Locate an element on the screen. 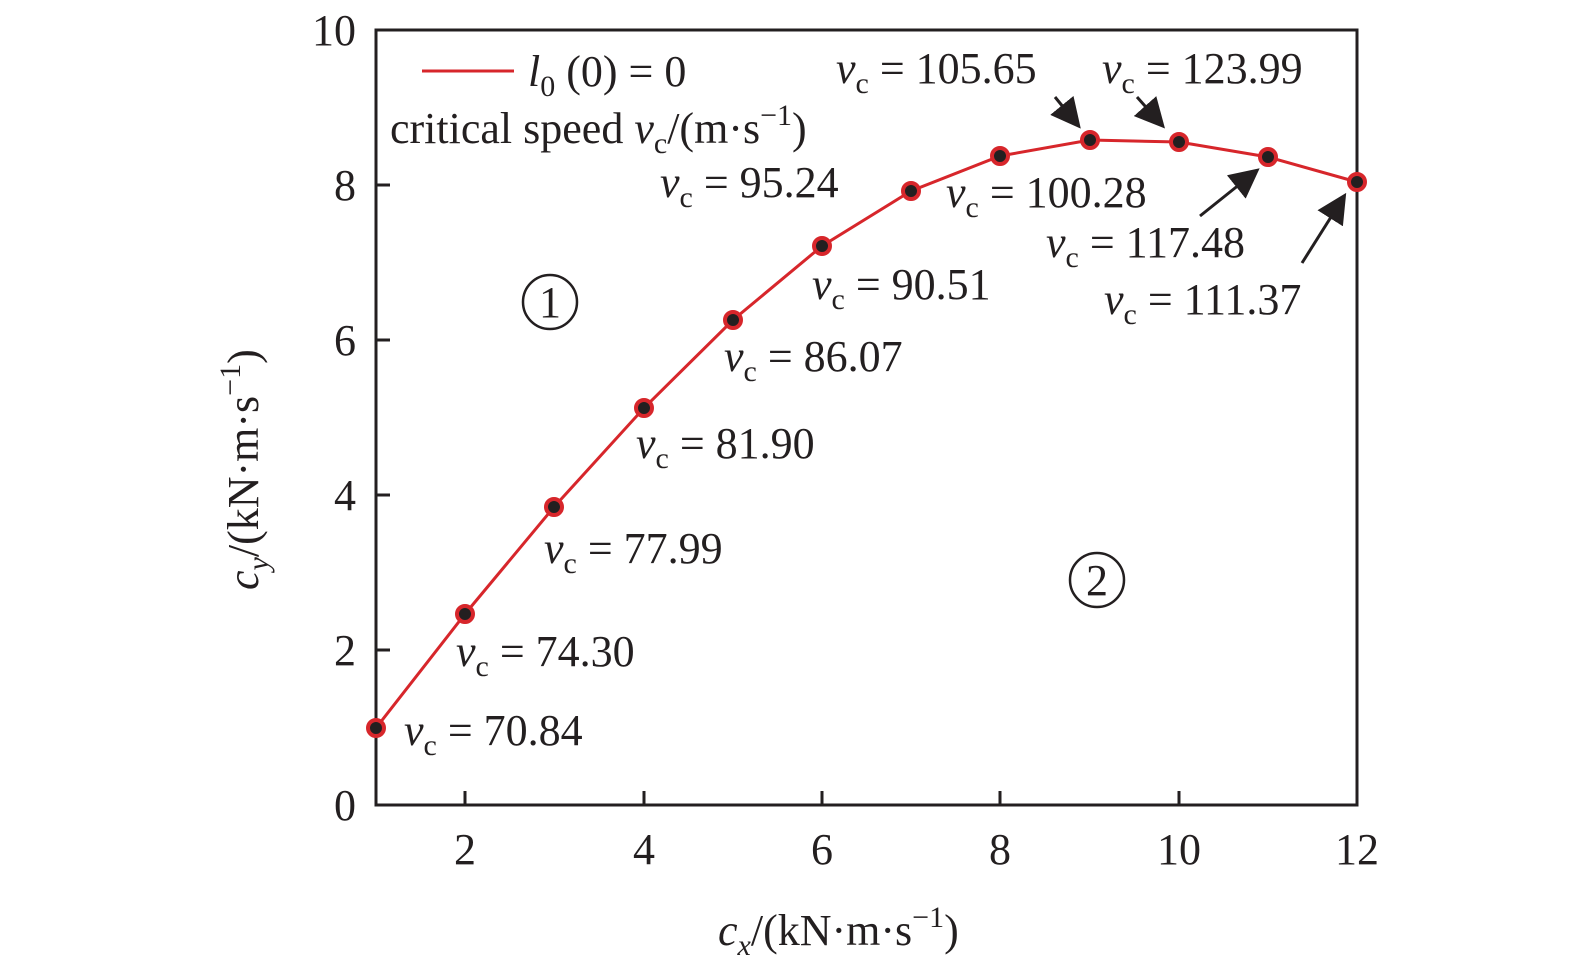 The width and height of the screenshot is (1575, 978). legend-subtitle: critical speed vc/(m·s−1) is located at coordinates (598, 129).